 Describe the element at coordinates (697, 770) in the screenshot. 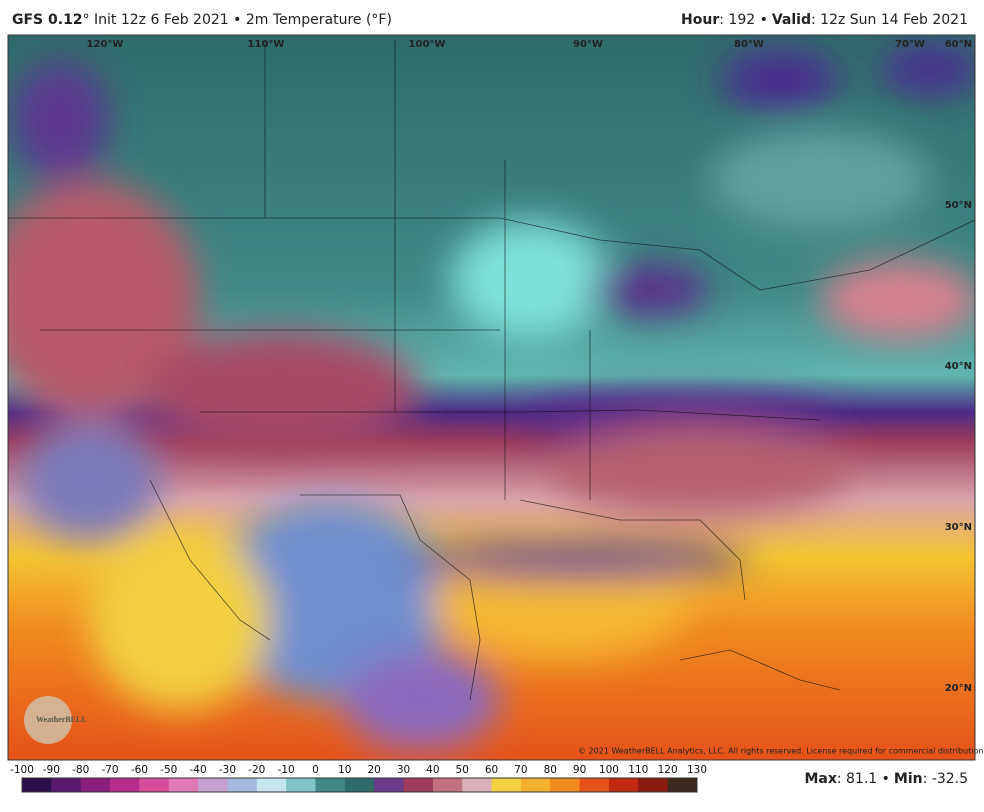

I see `colorbar-tick-label: 130` at that location.